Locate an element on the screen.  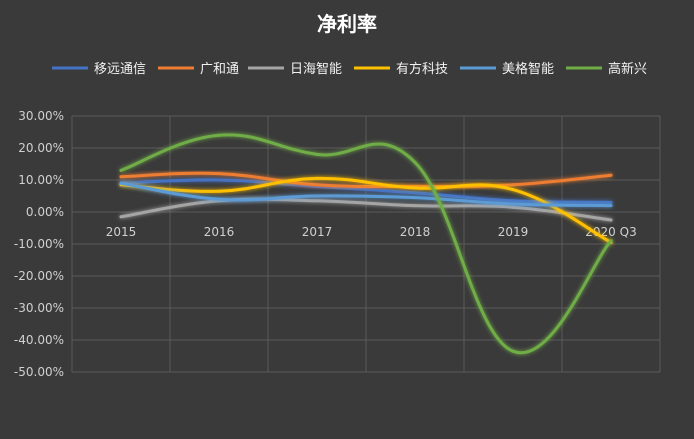
y-tick-label: -10.00% is located at coordinates (39, 244).